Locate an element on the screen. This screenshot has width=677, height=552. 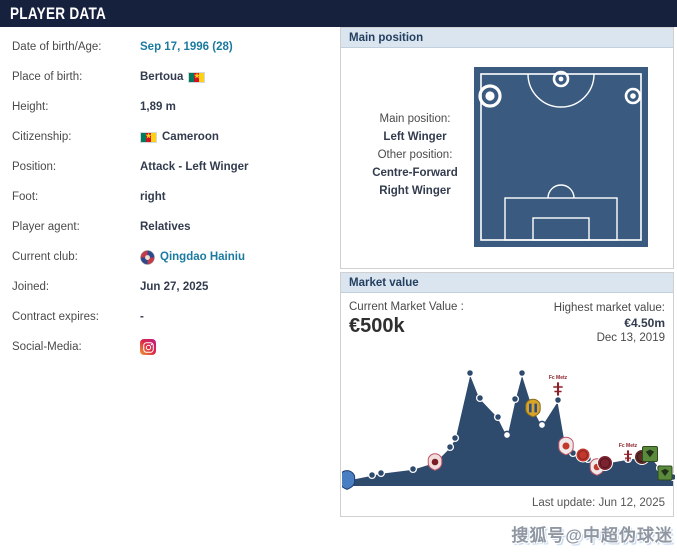
height-label: Height: is located at coordinates (30, 107).